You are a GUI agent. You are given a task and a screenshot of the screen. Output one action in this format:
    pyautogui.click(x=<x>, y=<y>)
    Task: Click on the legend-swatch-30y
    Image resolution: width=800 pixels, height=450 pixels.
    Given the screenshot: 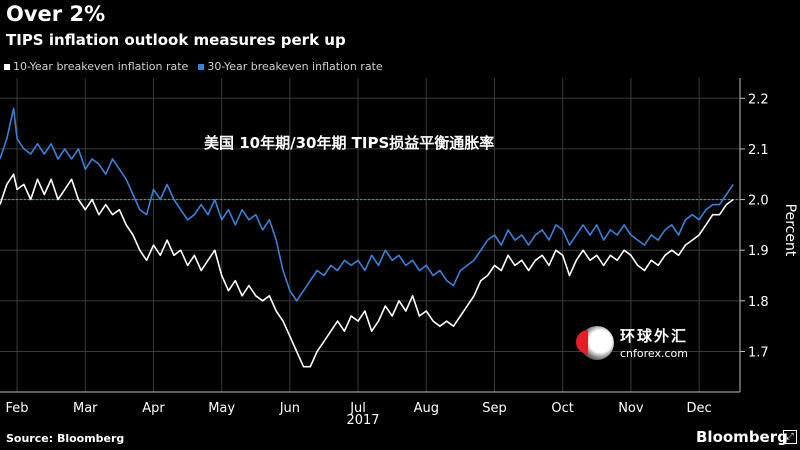 What is the action you would take?
    pyautogui.click(x=201, y=66)
    